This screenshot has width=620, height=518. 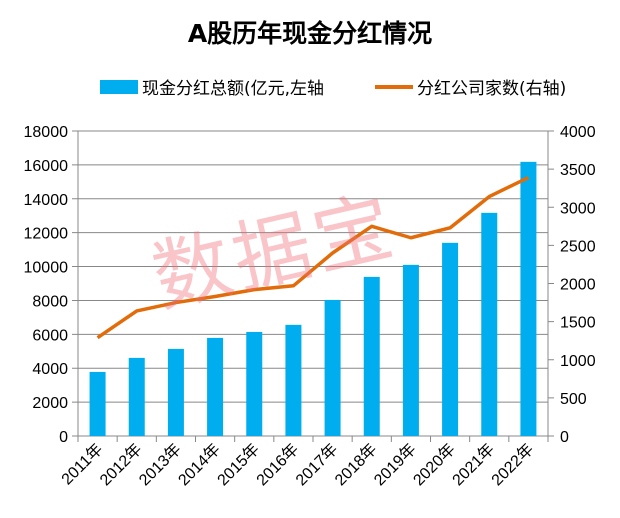 I want to click on legend-label: 现金分红总额(亿元,左轴, so click(x=233, y=89).